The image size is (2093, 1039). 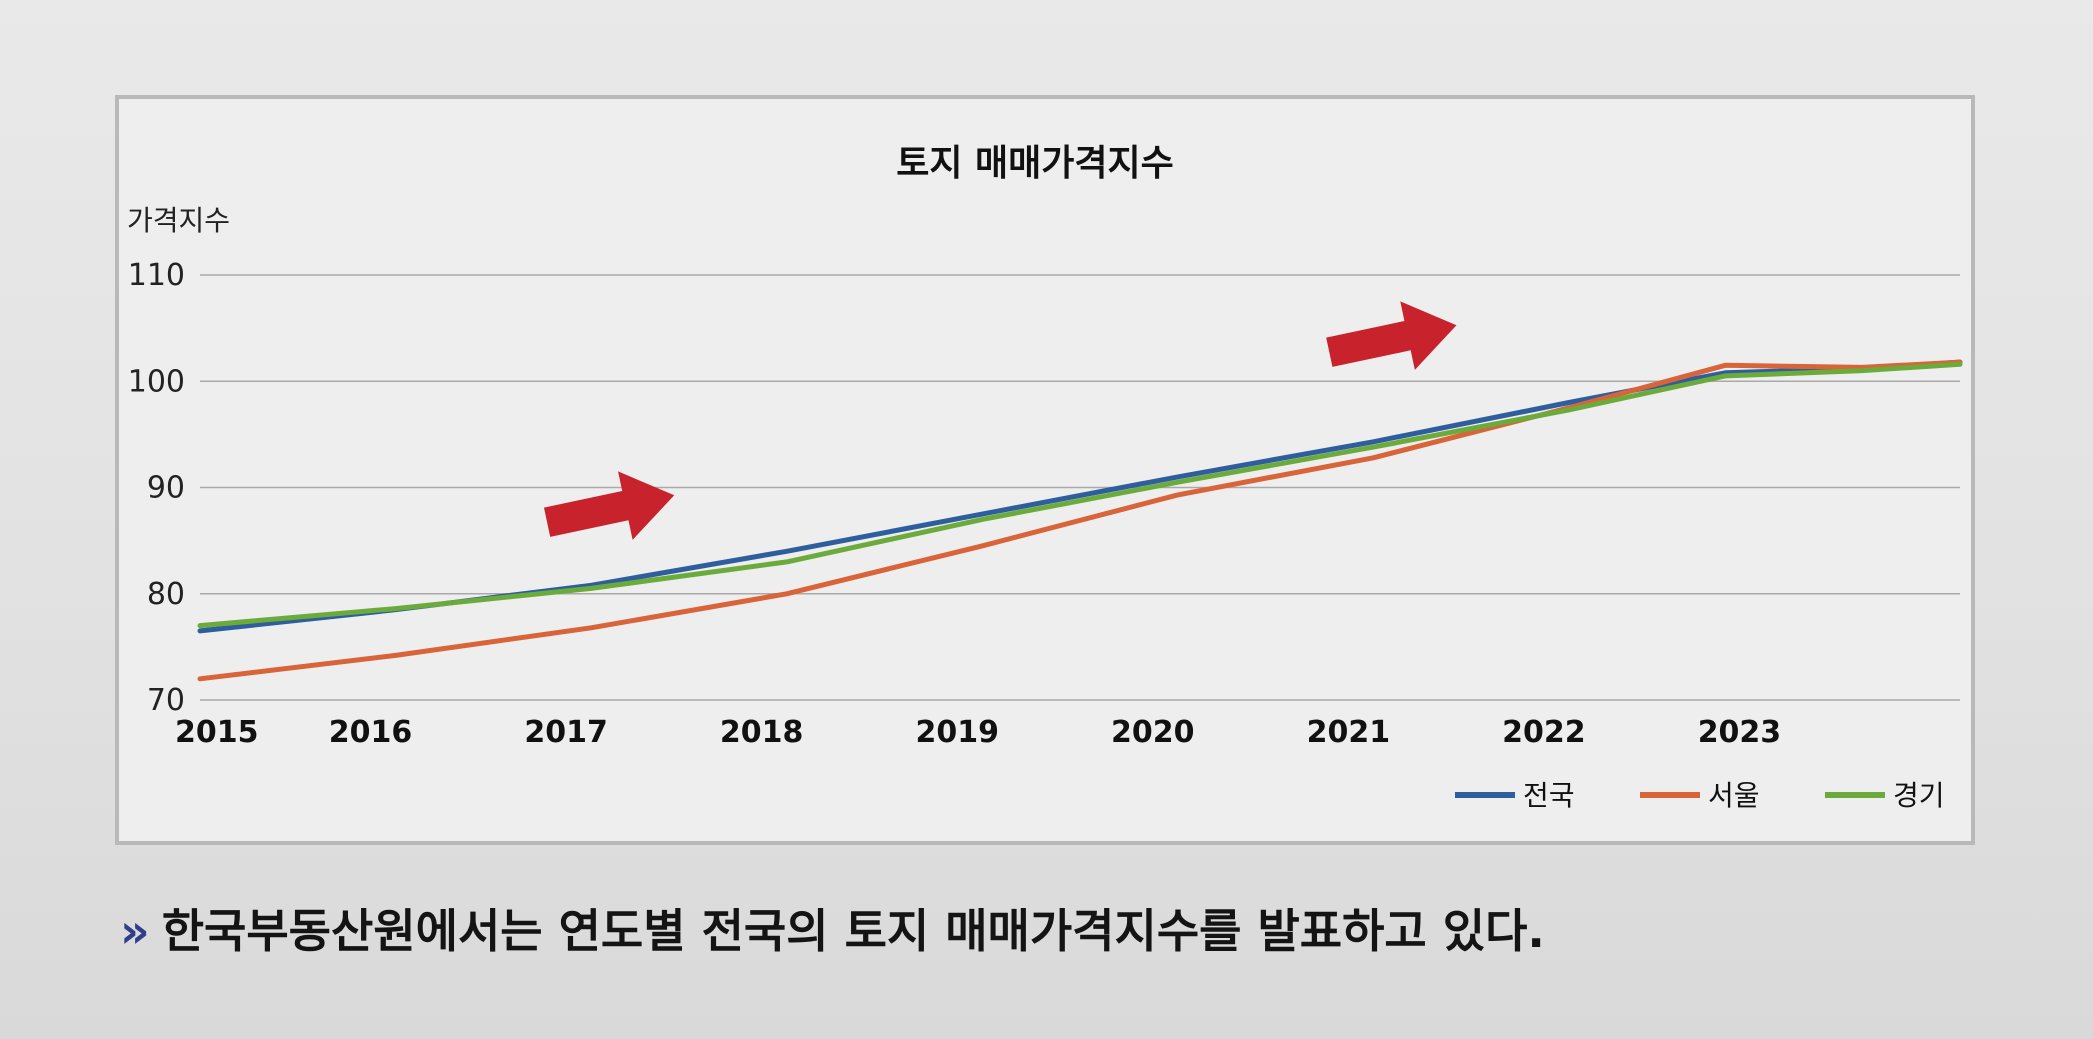 What do you see at coordinates (1734, 795) in the screenshot?
I see `legend-label-서울: 서울` at bounding box center [1734, 795].